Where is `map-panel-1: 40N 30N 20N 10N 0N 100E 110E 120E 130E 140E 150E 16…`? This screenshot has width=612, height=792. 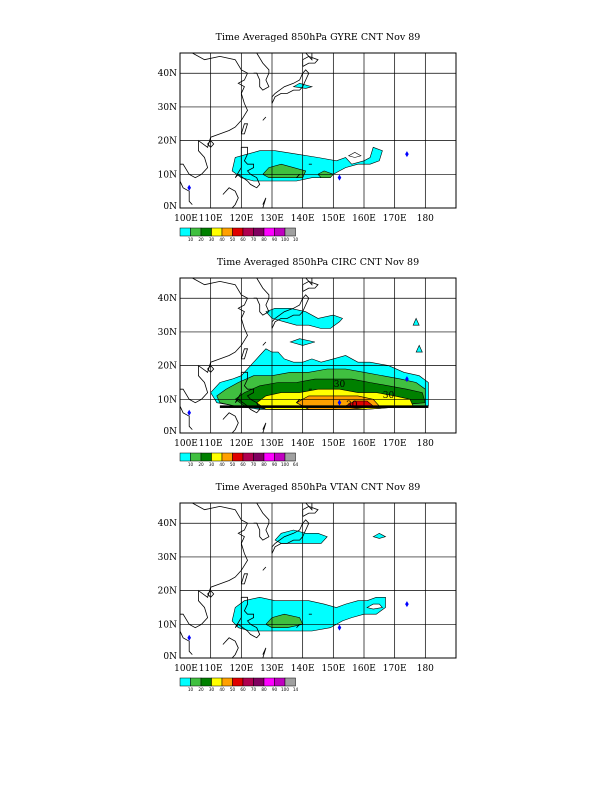
map-panel-1: 40N 30N 20N 10N 0N 100E 110E 120E 130E 140E 150E 16… is located at coordinates (307, 147).